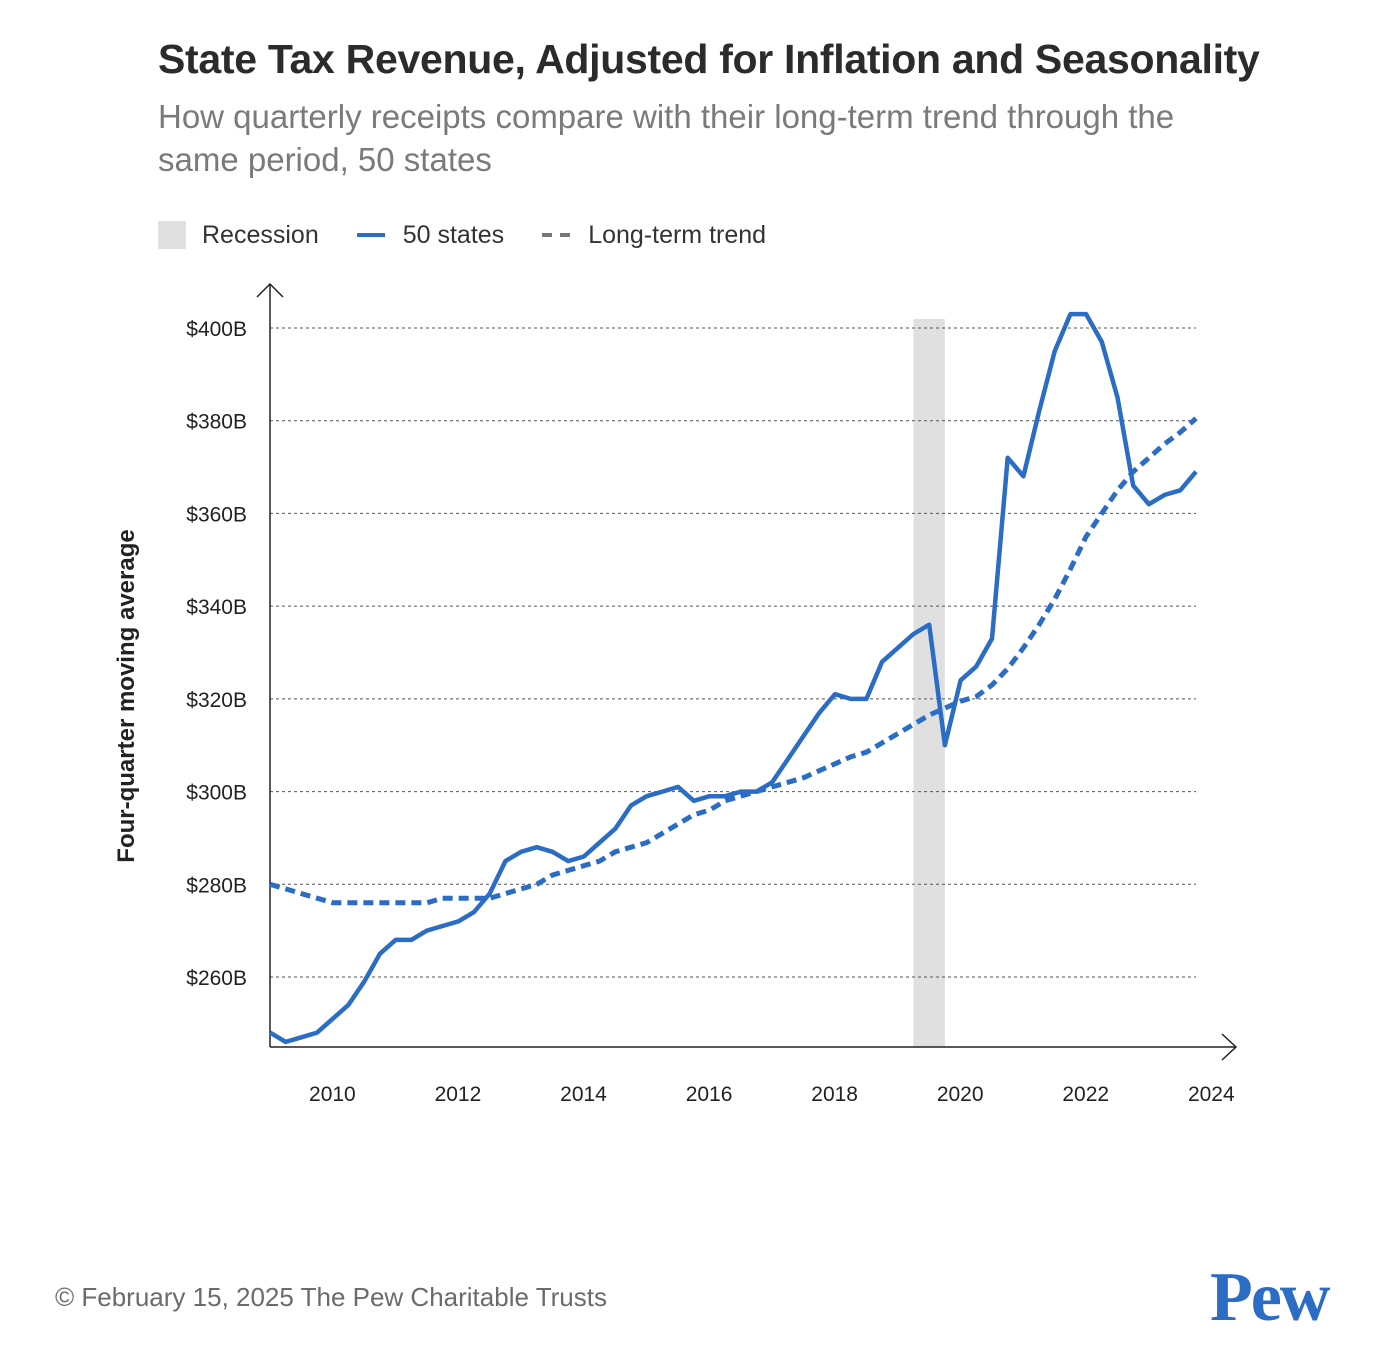  I want to click on x-tick-label: 2010, so click(332, 1094).